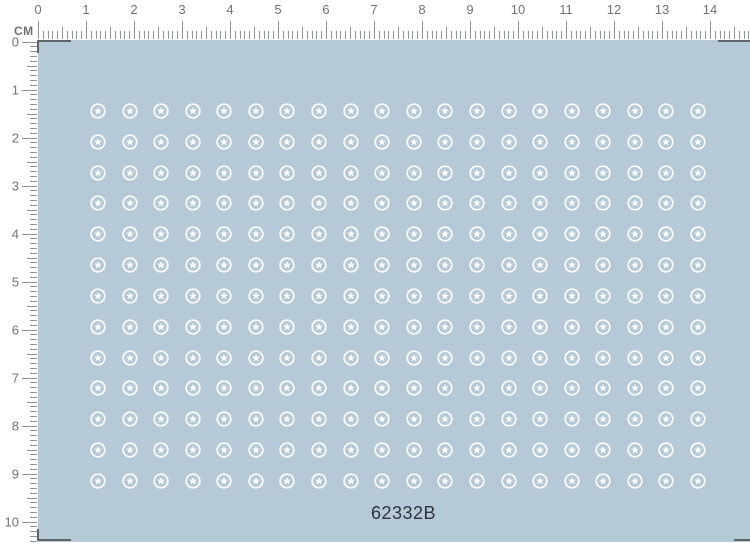  Describe the element at coordinates (11, 521) in the screenshot. I see `ruler-number-v: 10` at that location.